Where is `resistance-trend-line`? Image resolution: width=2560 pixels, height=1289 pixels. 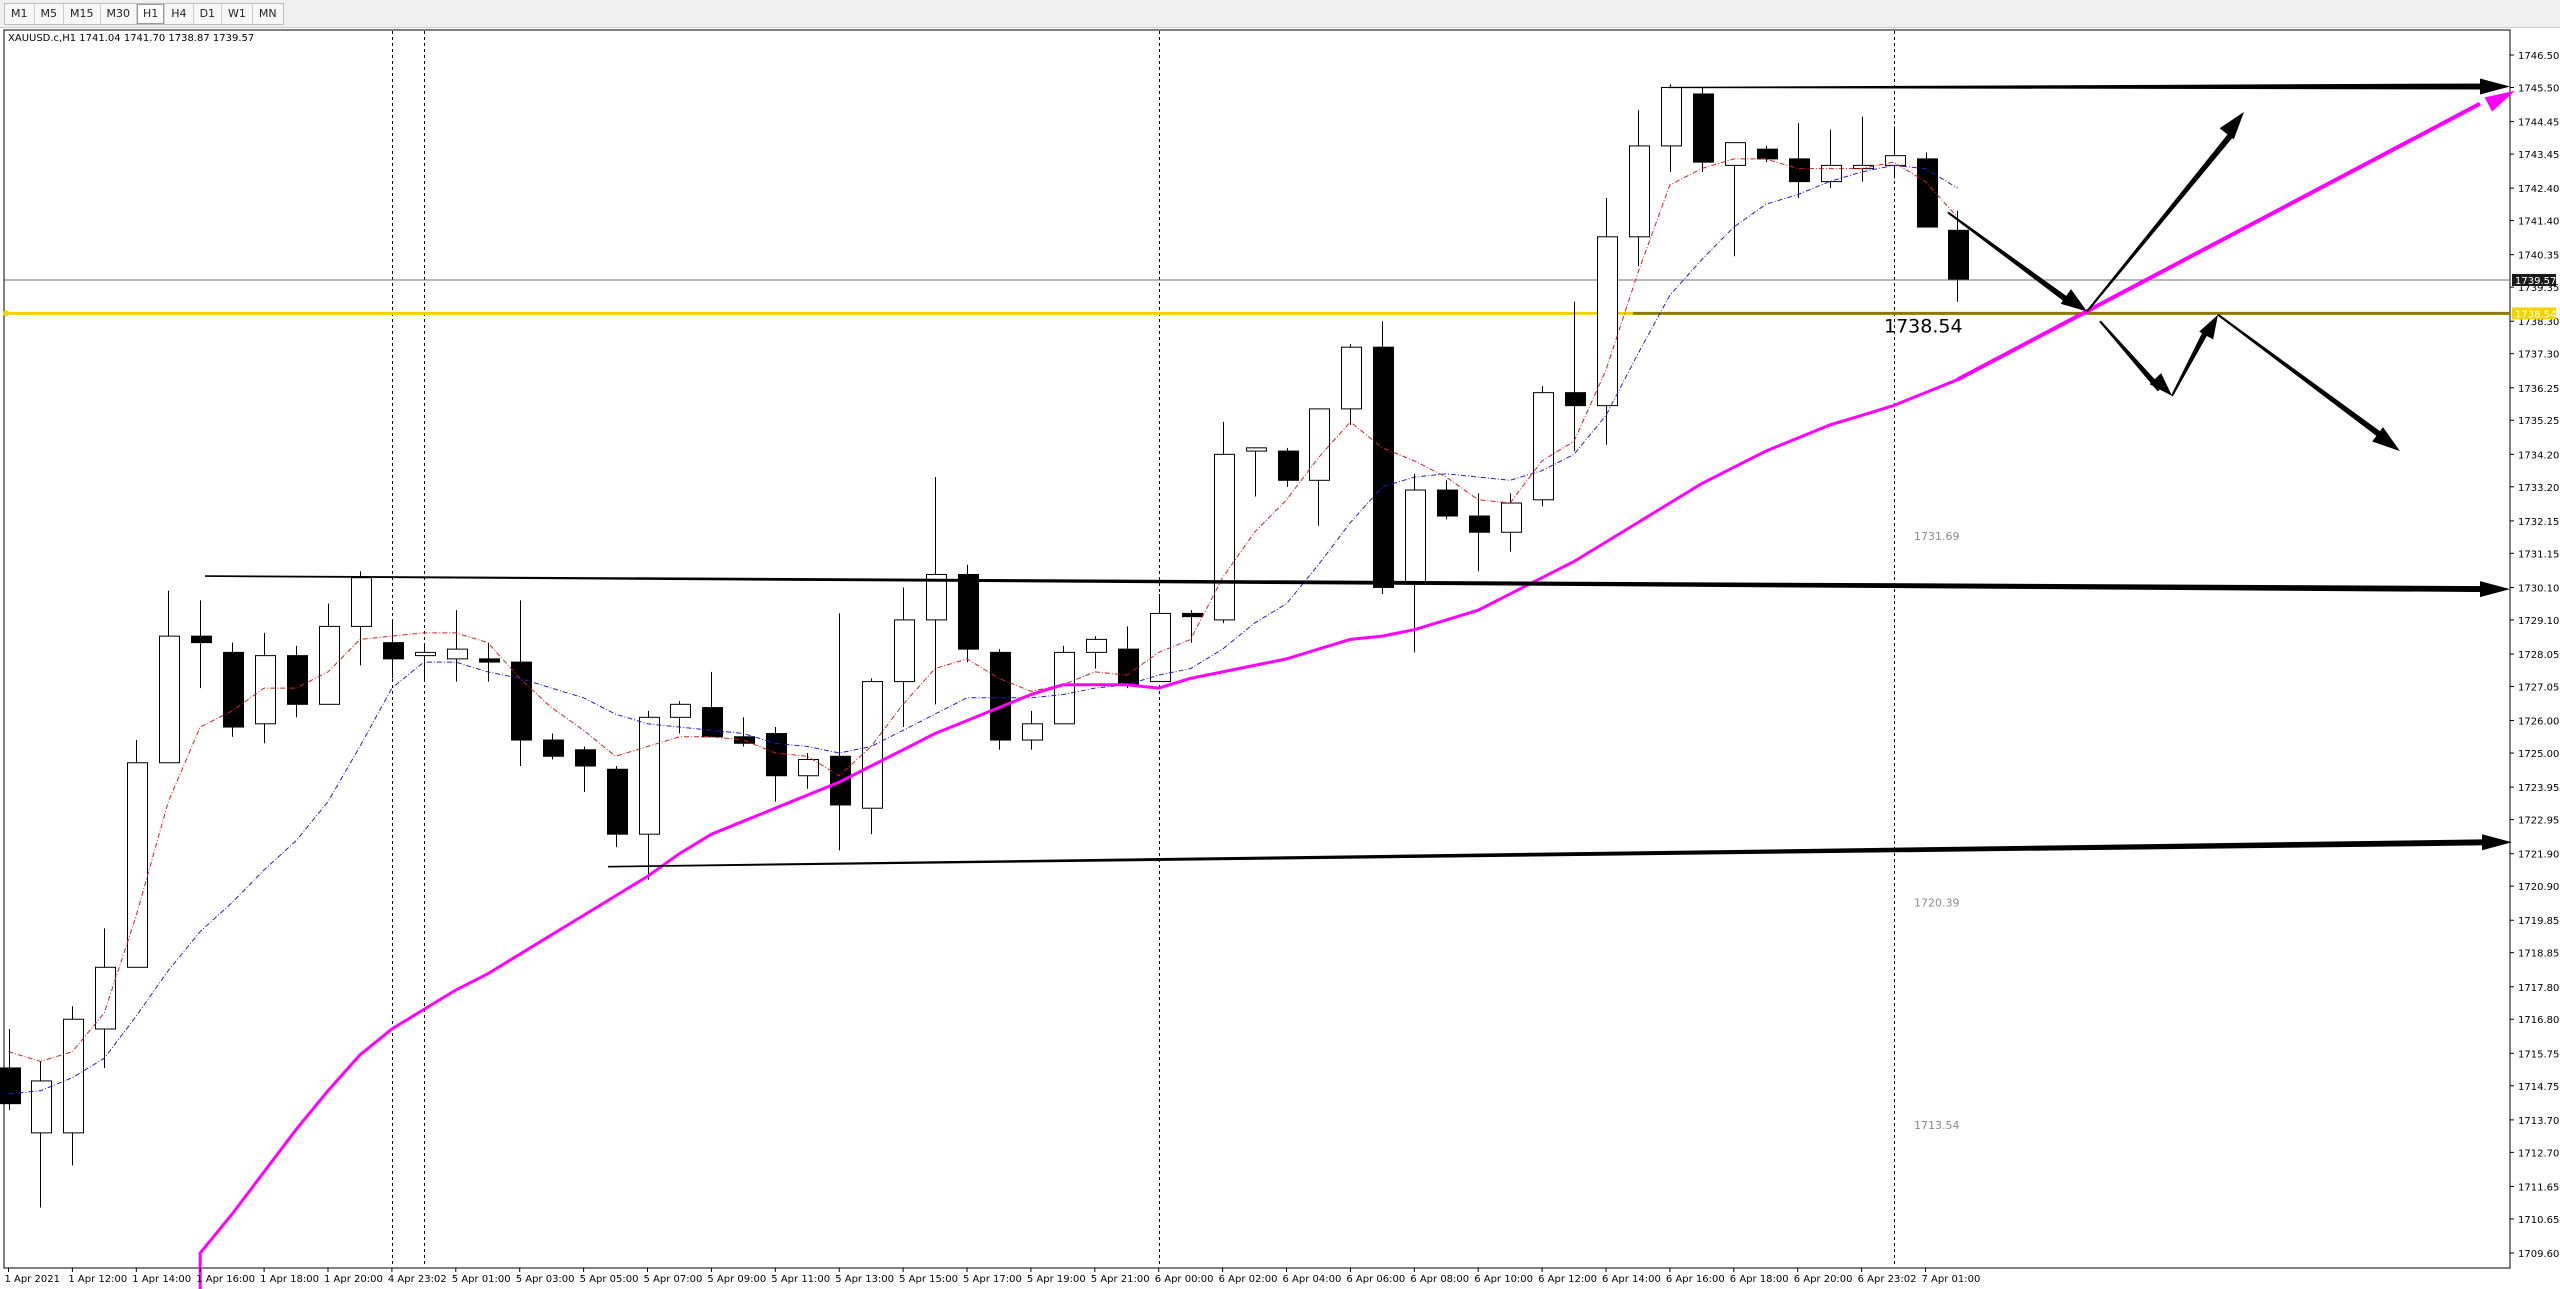 resistance-trend-line is located at coordinates (2079, 86).